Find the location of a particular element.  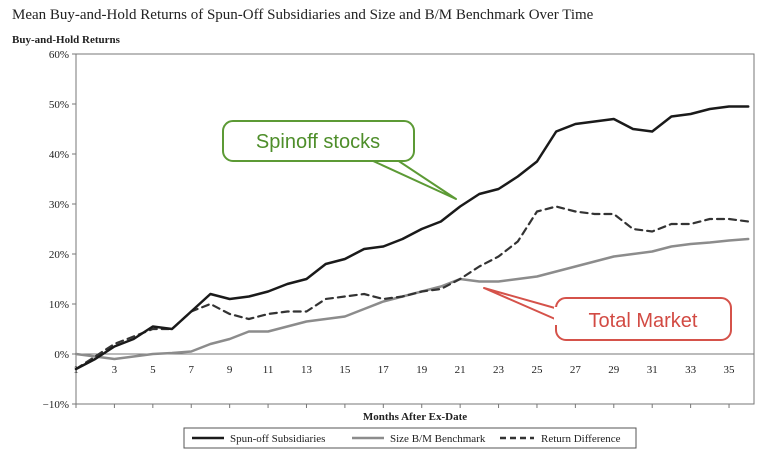

y-axis-label: Buy-and-Hold Returns is located at coordinates (66, 40).